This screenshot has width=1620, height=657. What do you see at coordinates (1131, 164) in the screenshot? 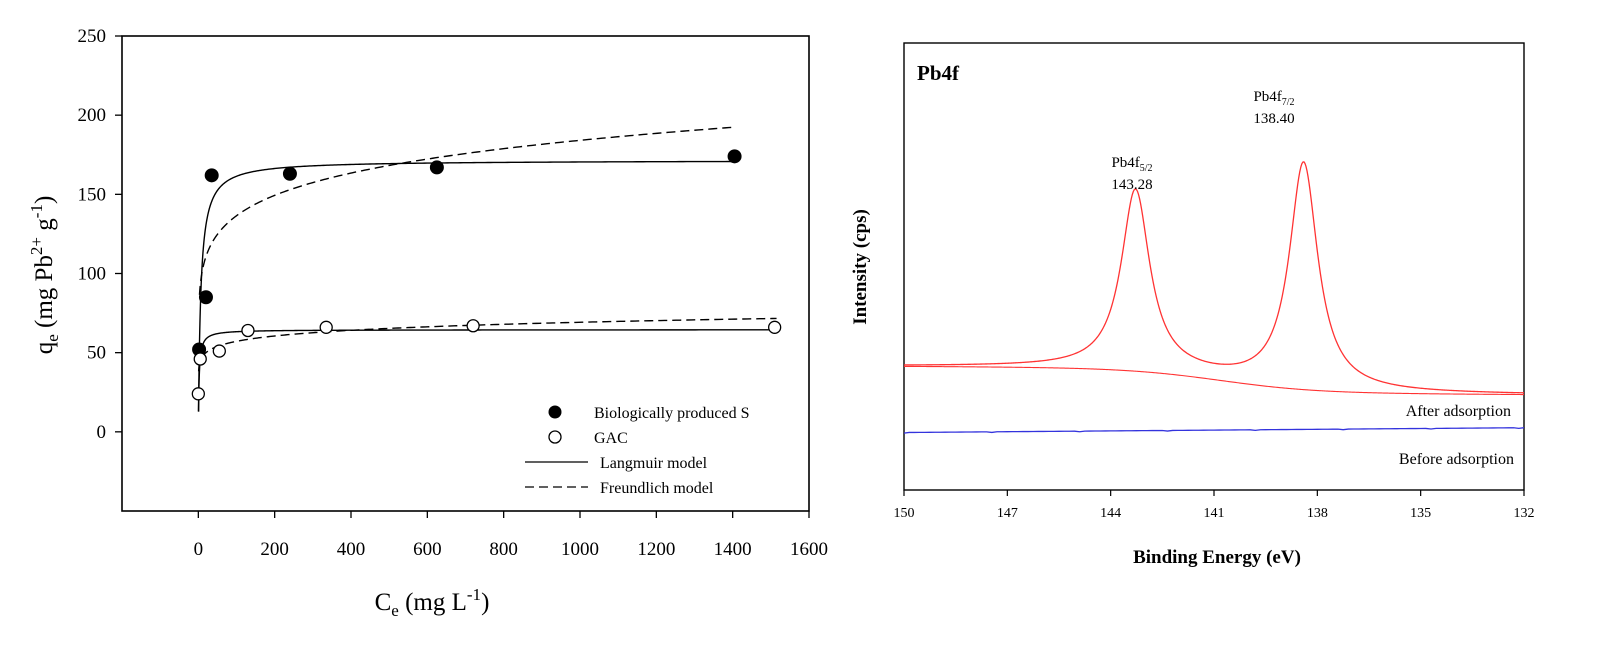
I see `peak-label-5-2: Pb4f5/2` at bounding box center [1131, 164].